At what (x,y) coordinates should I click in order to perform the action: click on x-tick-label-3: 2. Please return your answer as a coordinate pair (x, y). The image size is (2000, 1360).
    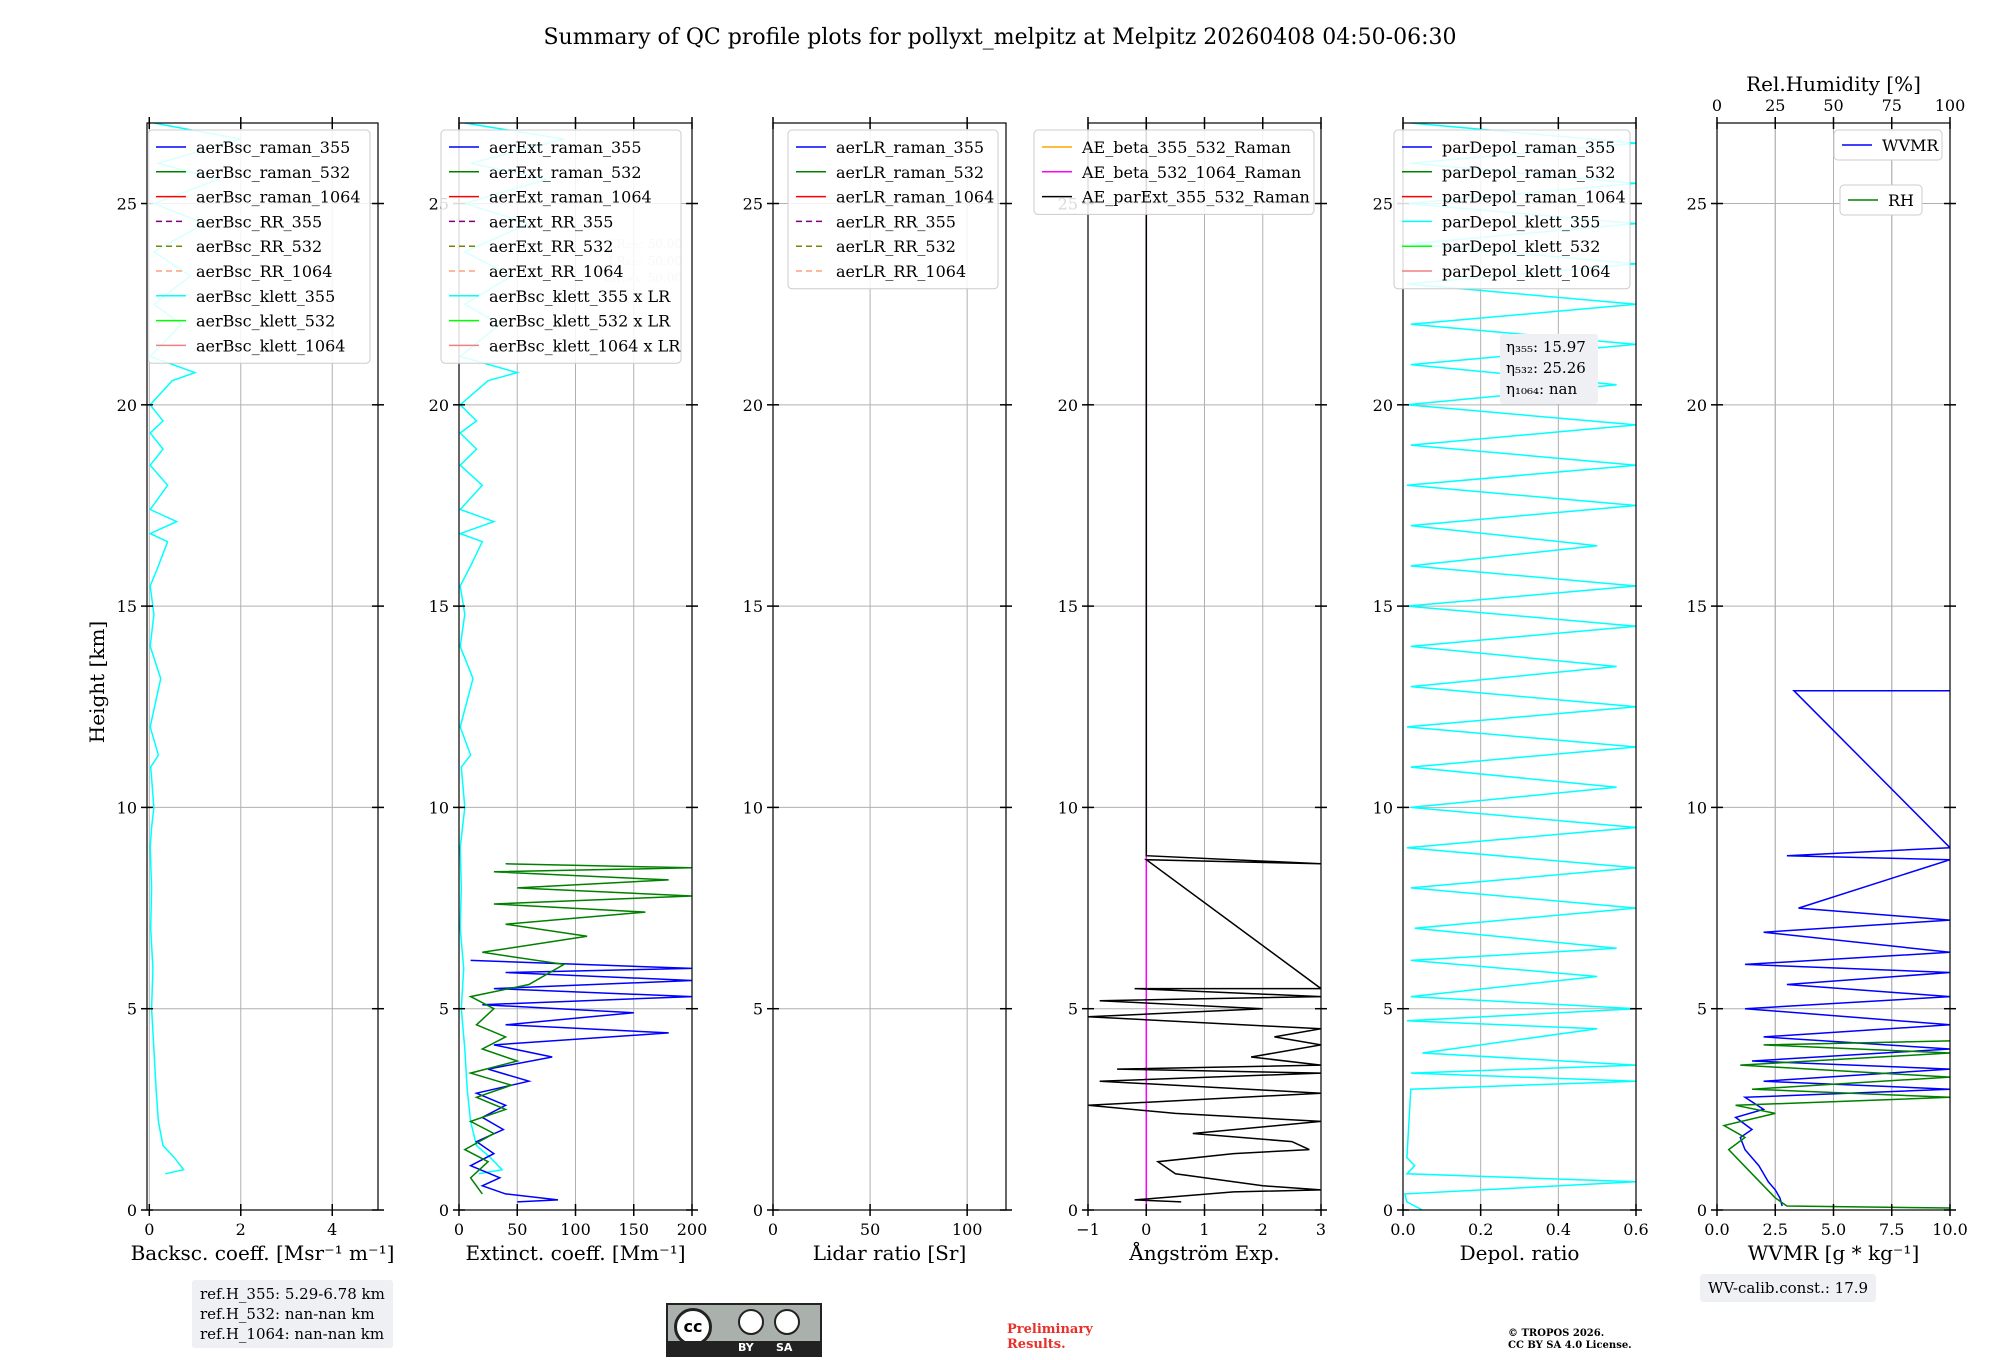
    Looking at the image, I should click on (1263, 1229).